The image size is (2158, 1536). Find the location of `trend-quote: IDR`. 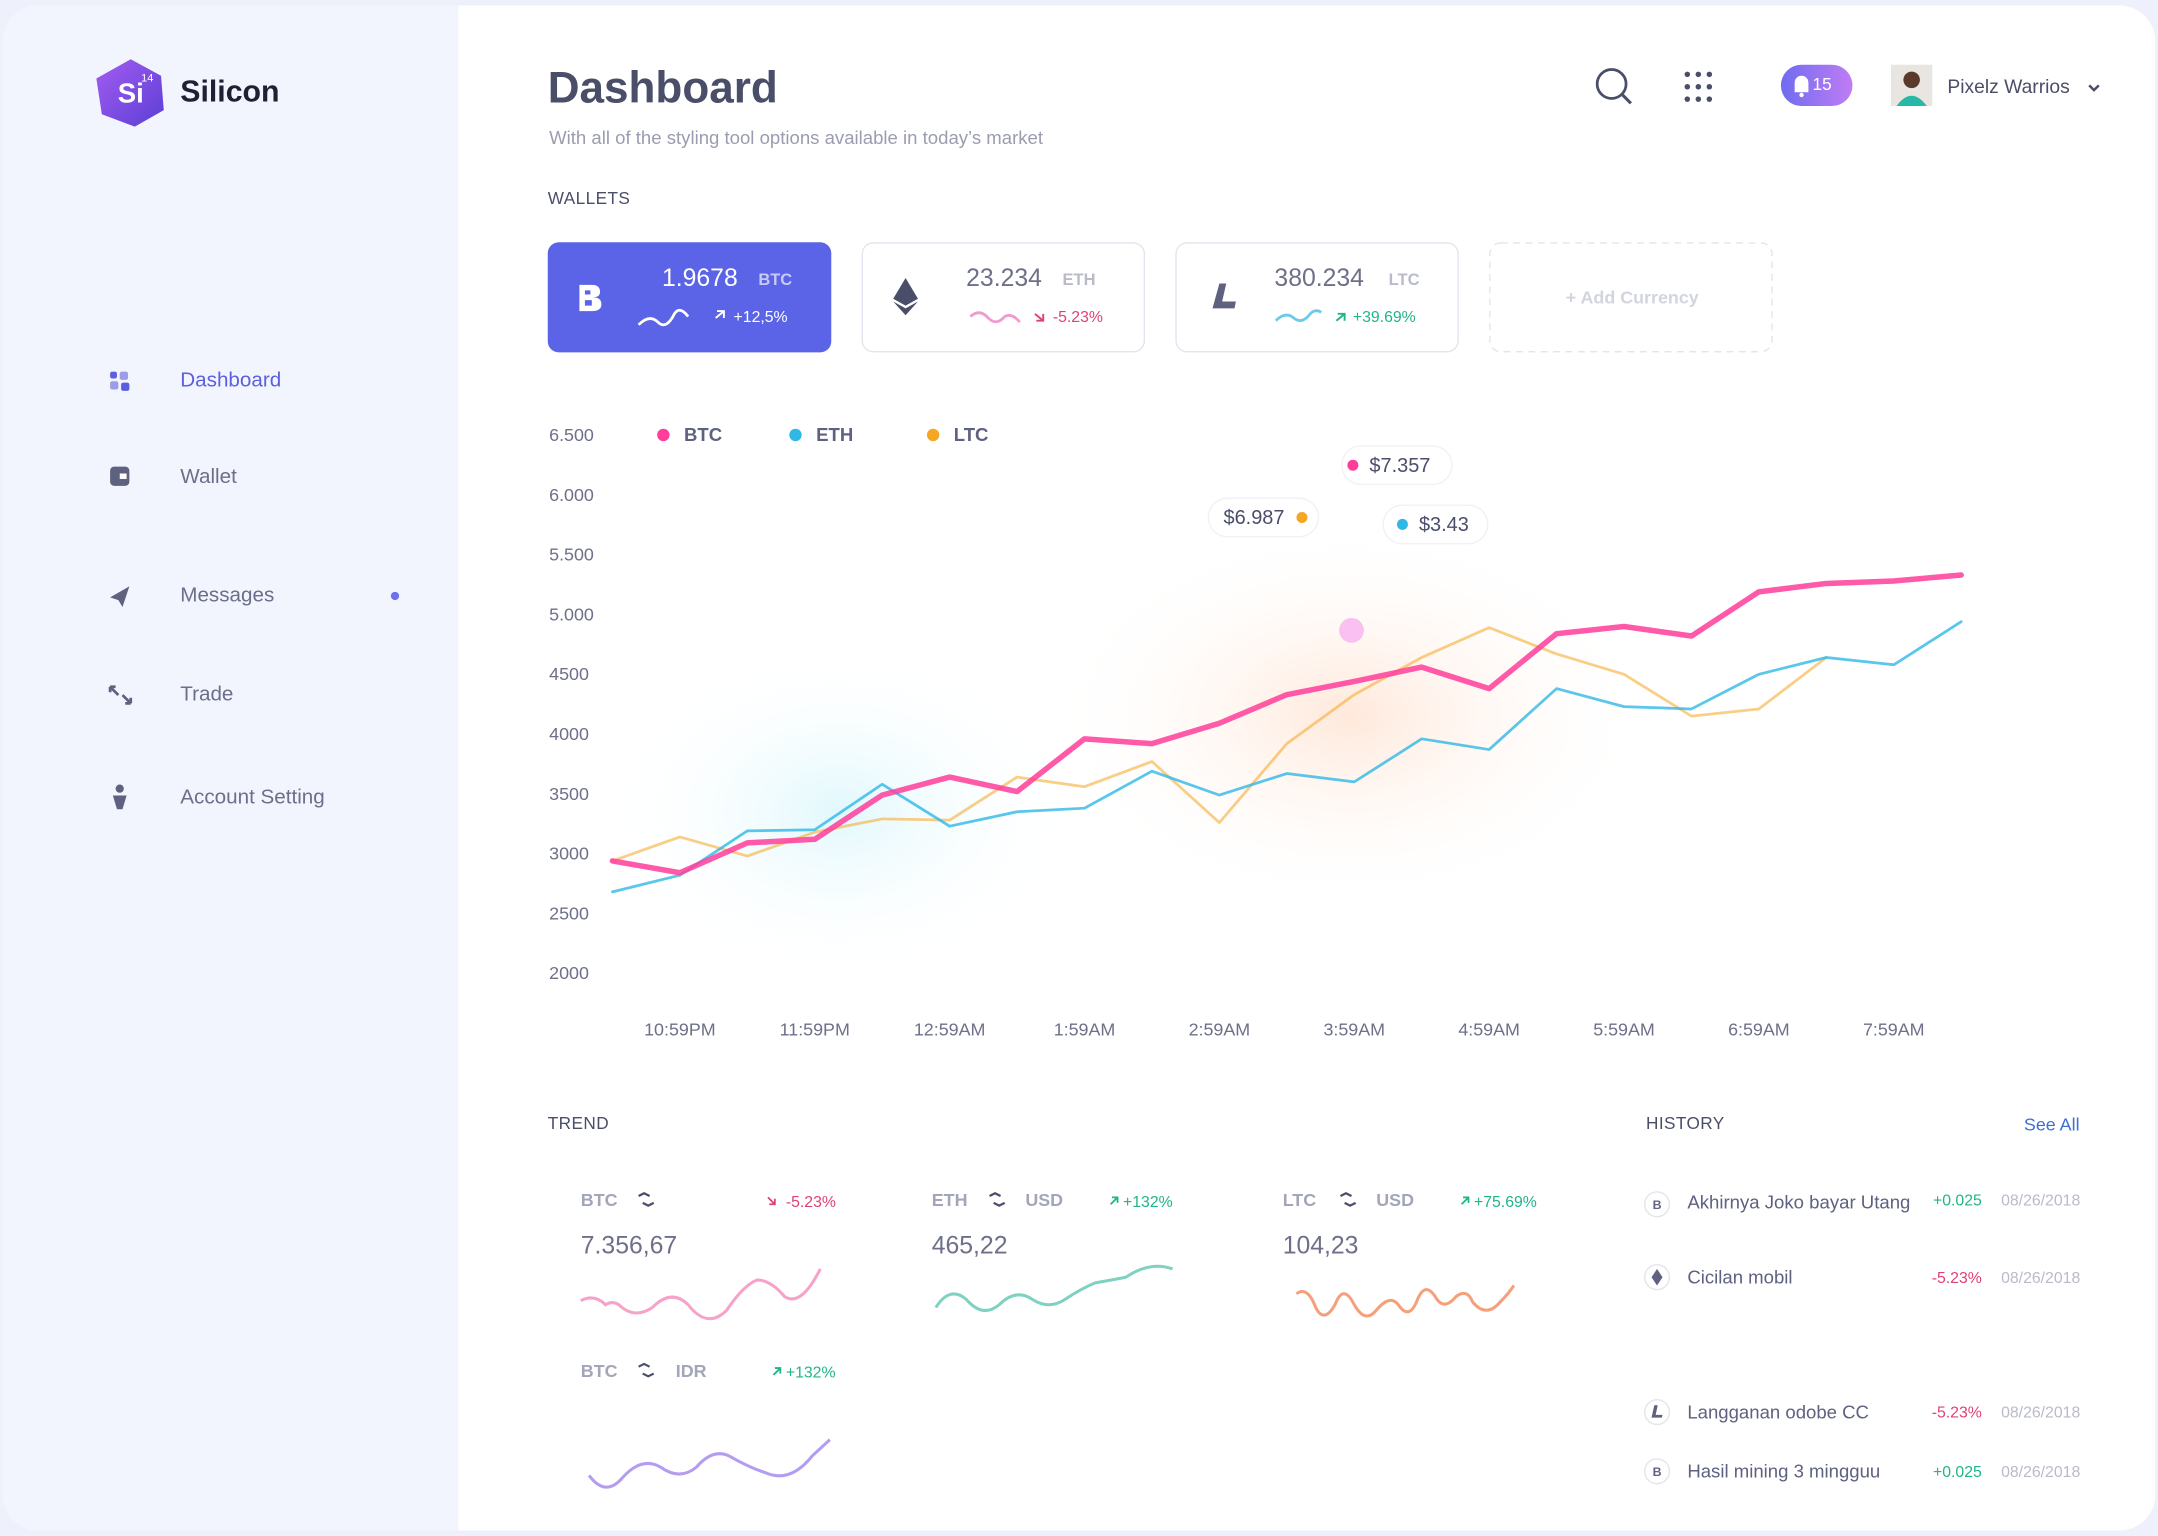

trend-quote: IDR is located at coordinates (691, 1371).